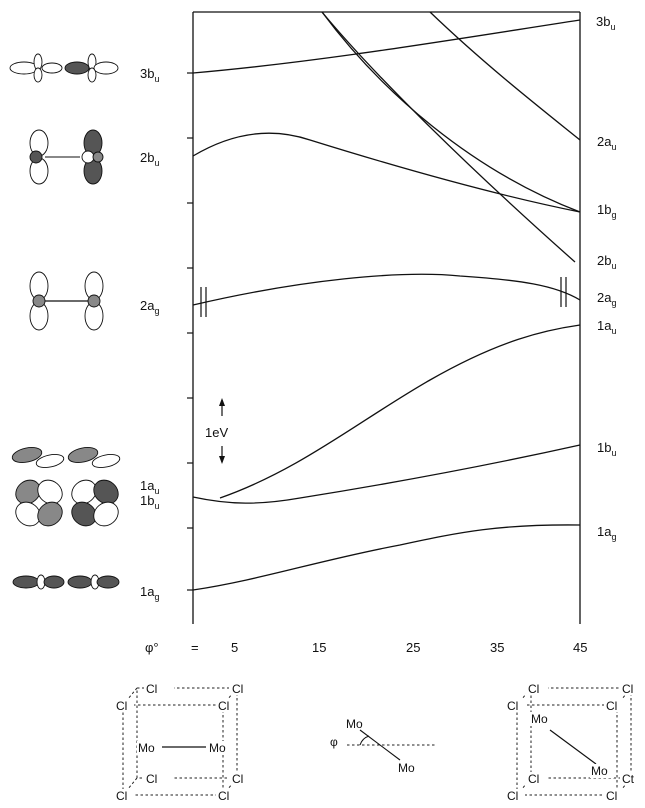 Image resolution: width=645 pixels, height=808 pixels. I want to click on curve-2bu, so click(386, 172).